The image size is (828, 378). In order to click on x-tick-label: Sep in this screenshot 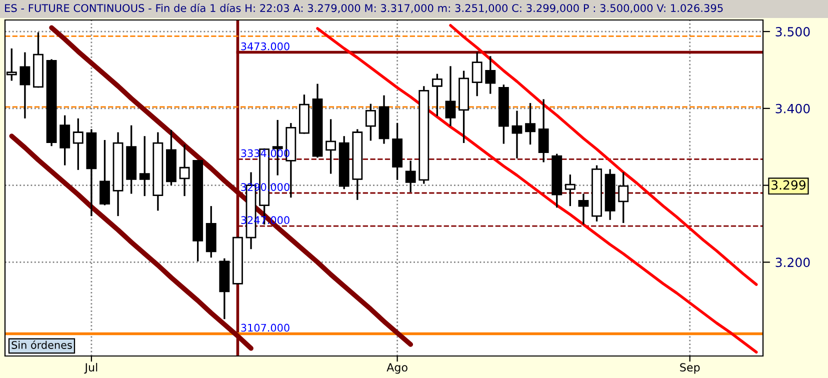, I will do `click(690, 368)`.